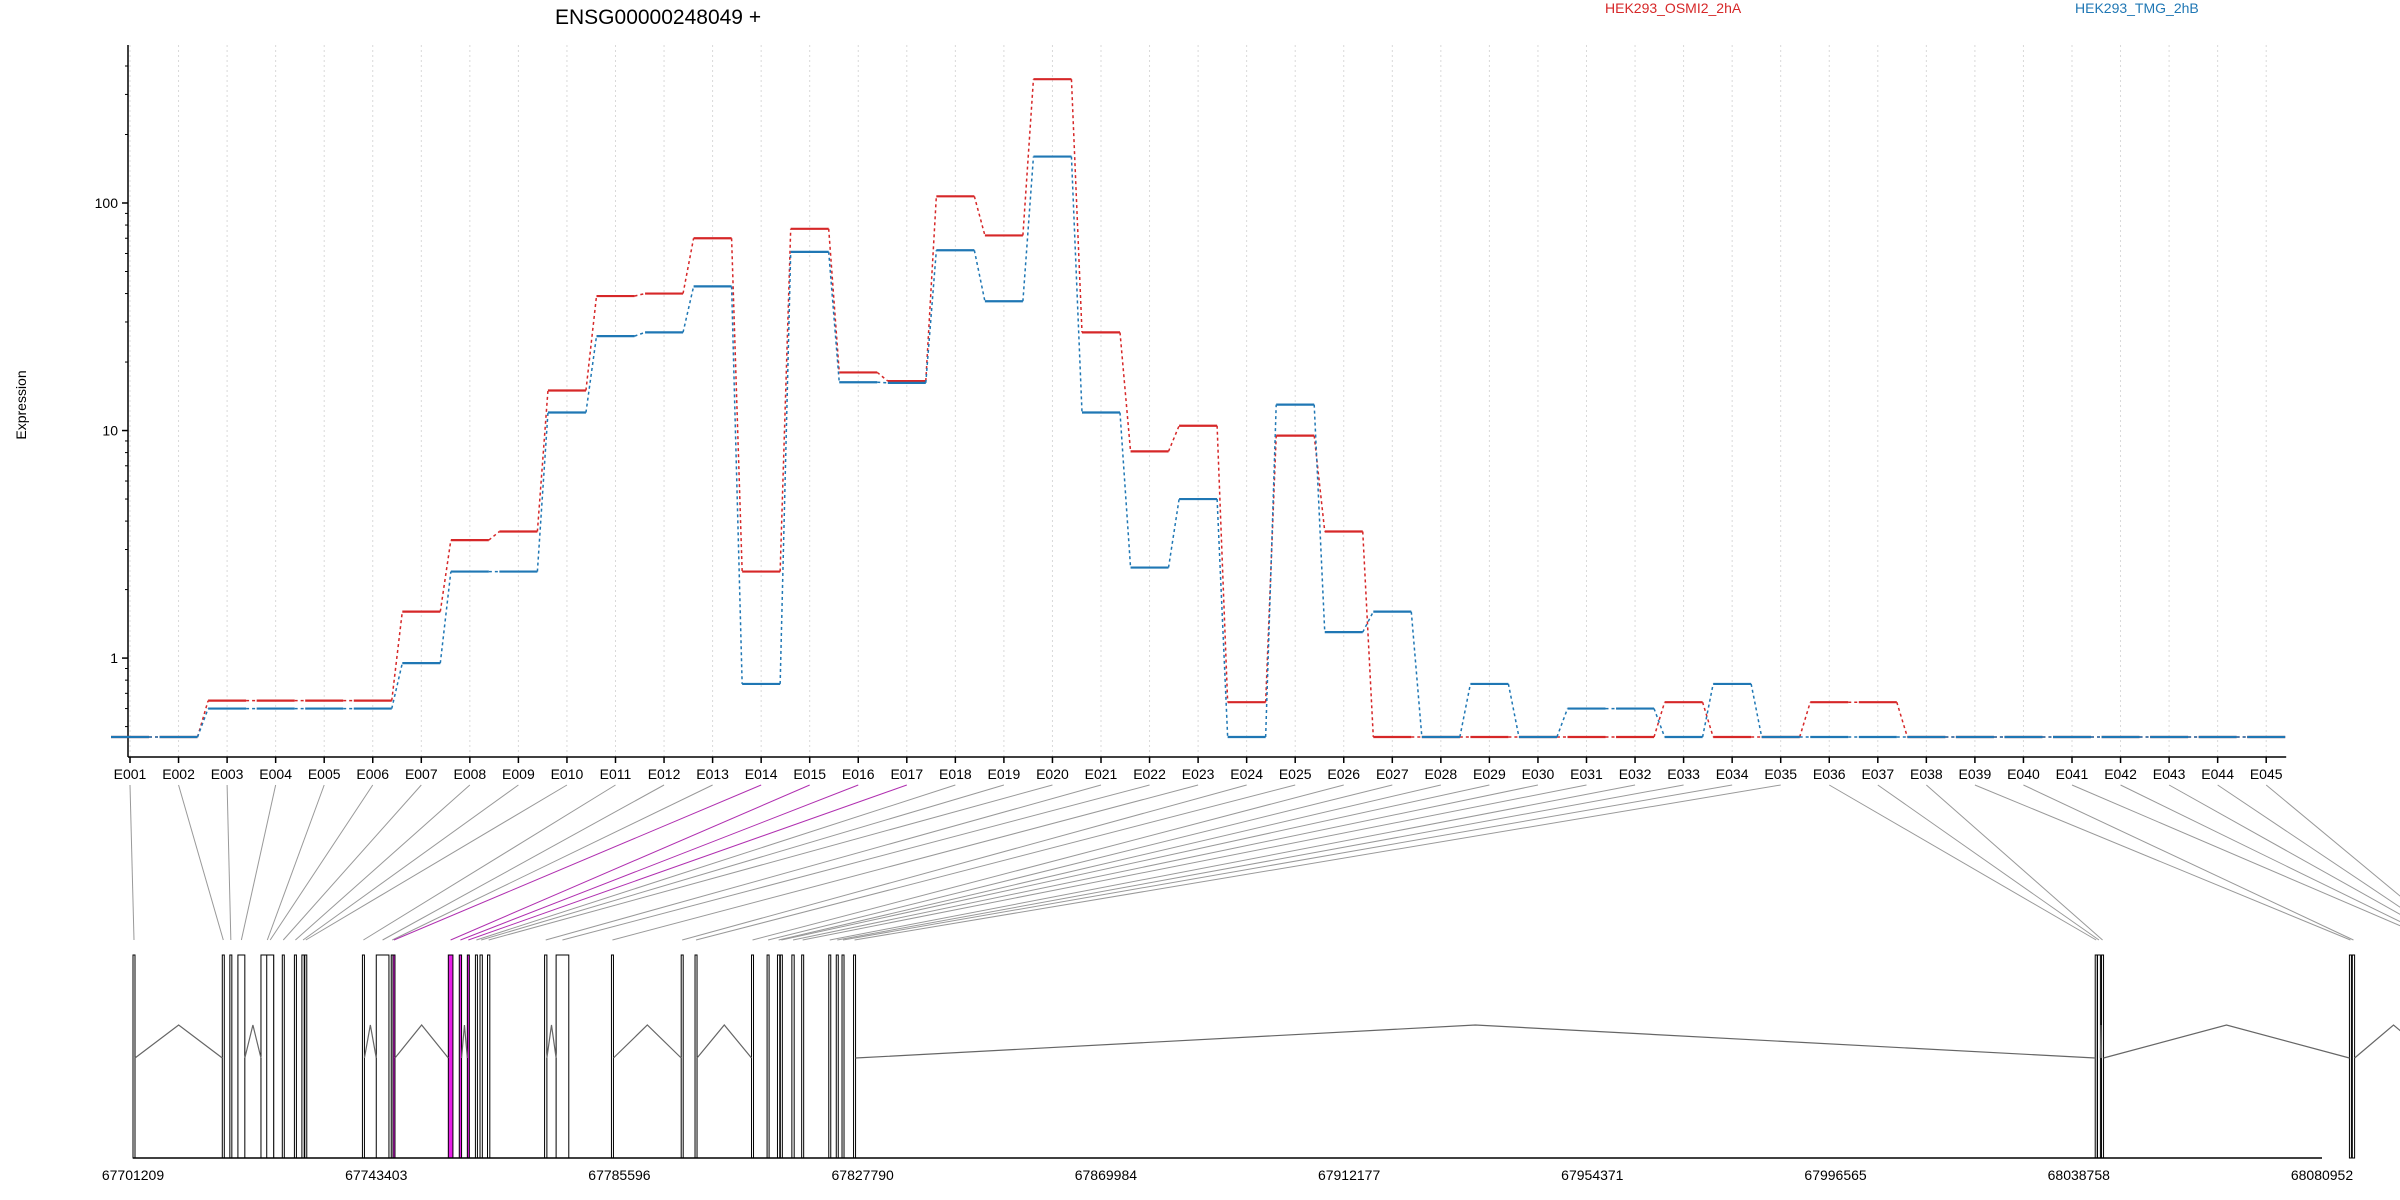 The height and width of the screenshot is (1200, 2400). Describe the element at coordinates (421, 774) in the screenshot. I see `x-tick-label: E007` at that location.